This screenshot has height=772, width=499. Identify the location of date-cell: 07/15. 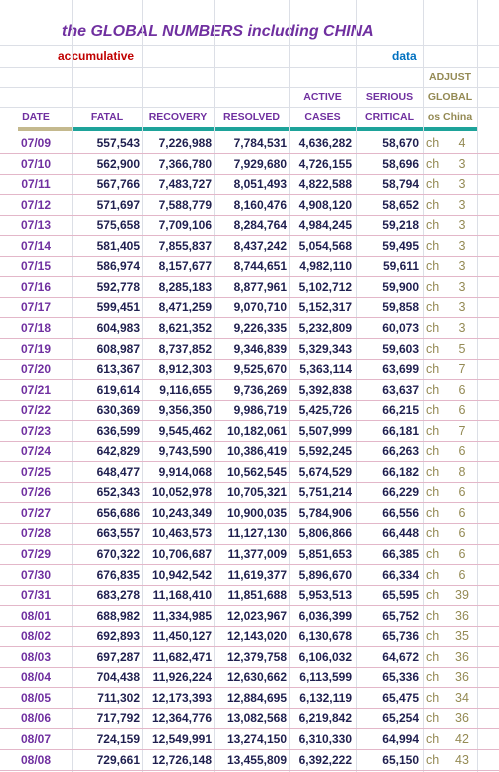
(36, 266).